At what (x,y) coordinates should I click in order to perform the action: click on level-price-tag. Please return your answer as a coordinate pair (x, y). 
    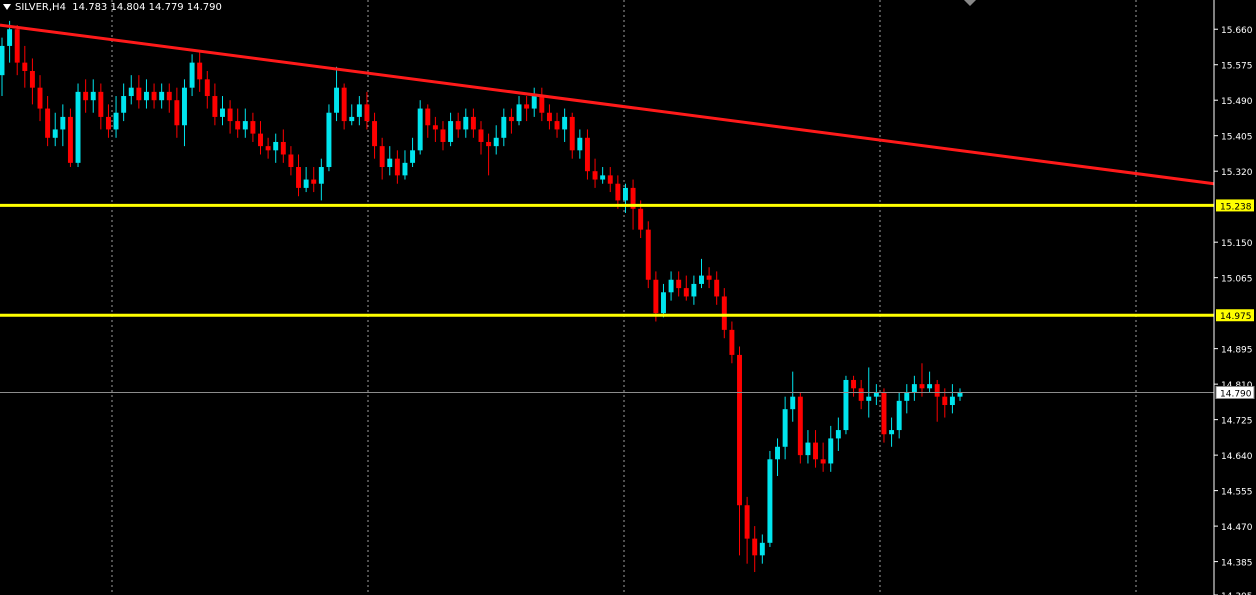
    Looking at the image, I should click on (1235, 315).